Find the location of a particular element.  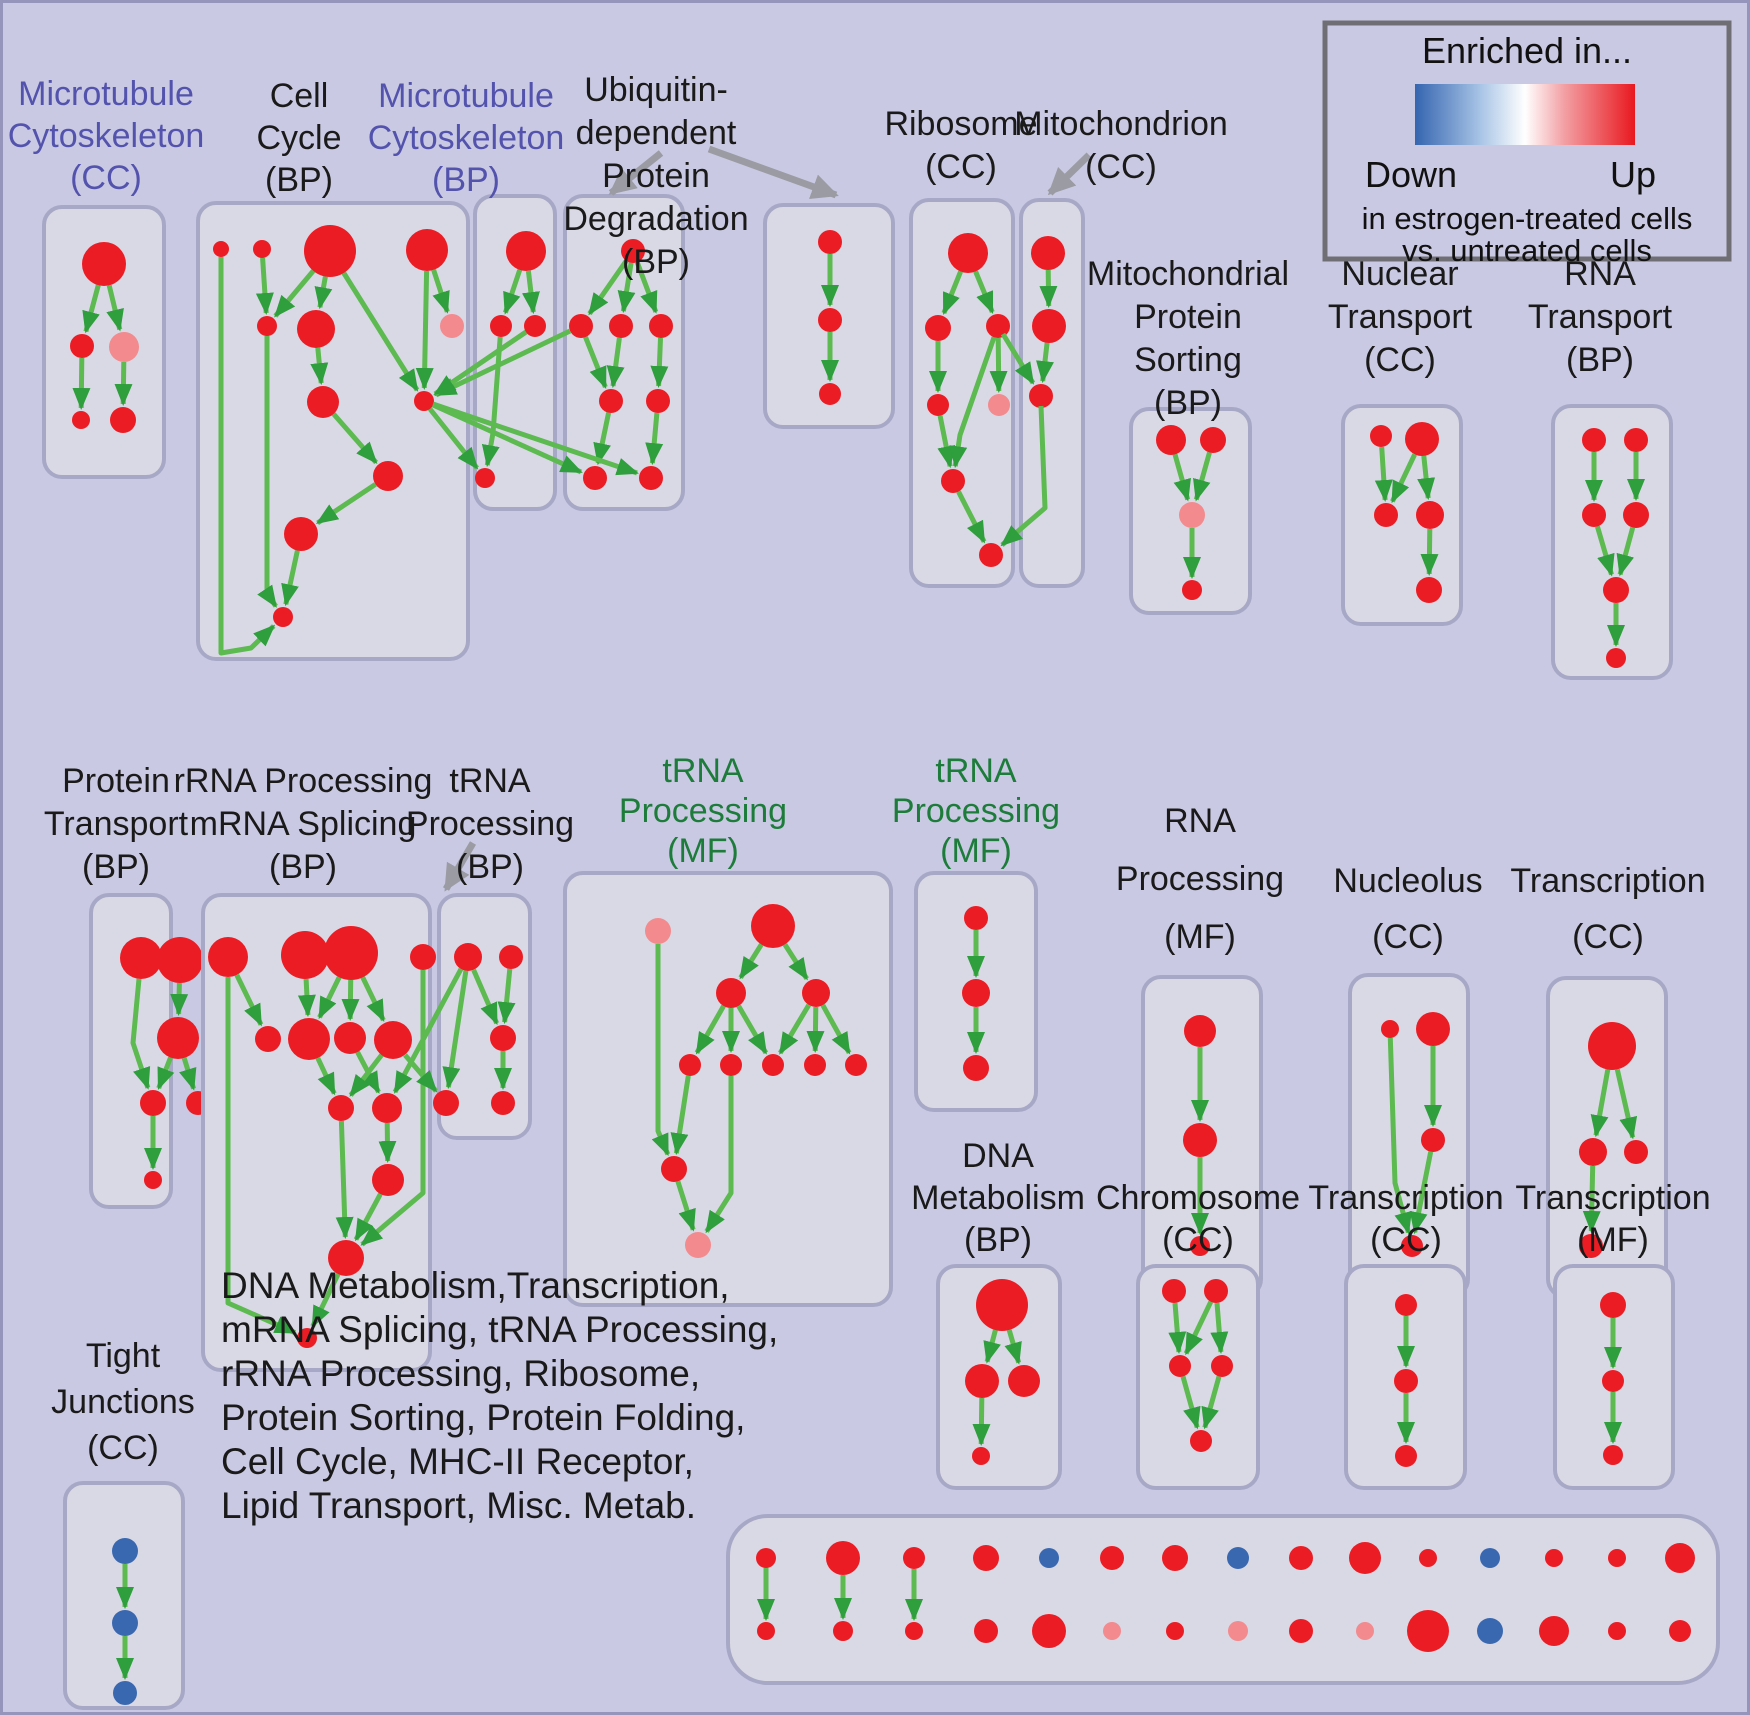

chromosome-label: Chromosome (CC) is located at coordinates (1198, 1219).